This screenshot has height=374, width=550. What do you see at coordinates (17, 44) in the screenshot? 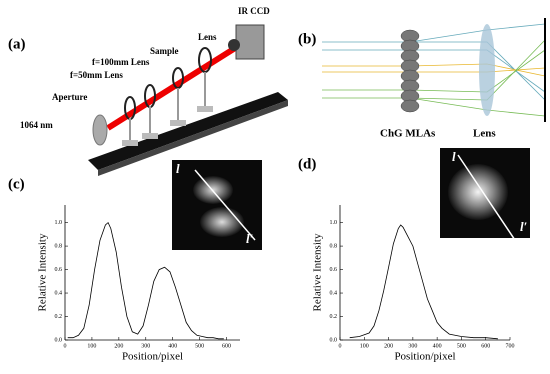
I see `panel-label: (a)` at bounding box center [17, 44].